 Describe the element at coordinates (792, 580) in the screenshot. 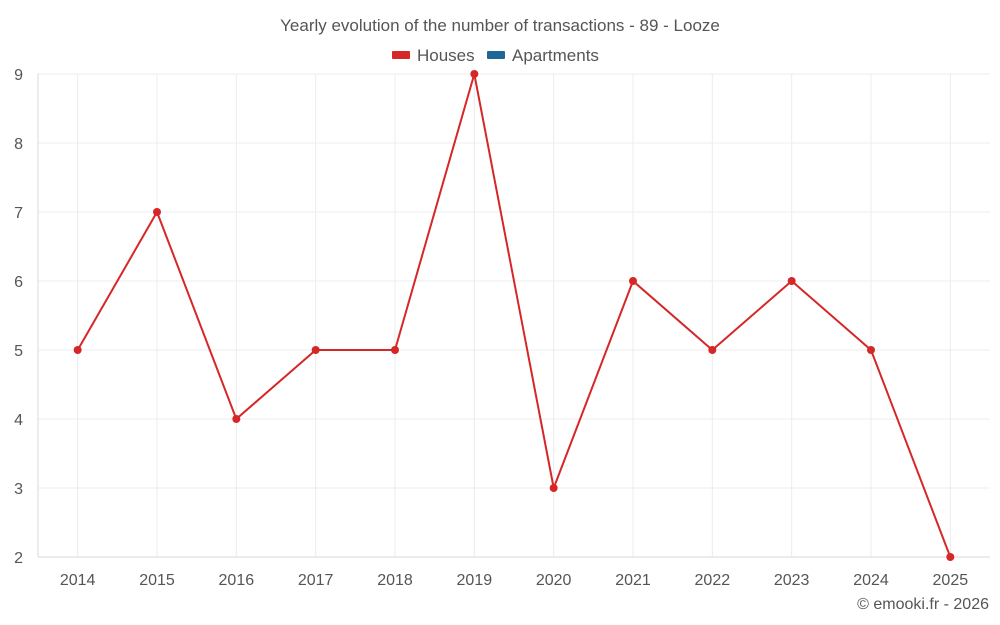

I see `x-tick-label: 2023` at that location.